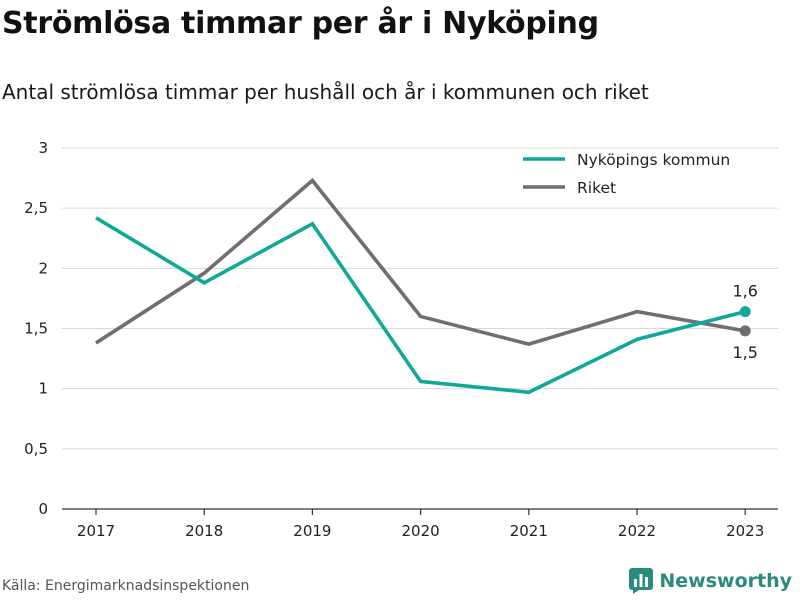  Describe the element at coordinates (300, 23) in the screenshot. I see `chart-title: Strömlösa timmar per år i Nyköping` at that location.